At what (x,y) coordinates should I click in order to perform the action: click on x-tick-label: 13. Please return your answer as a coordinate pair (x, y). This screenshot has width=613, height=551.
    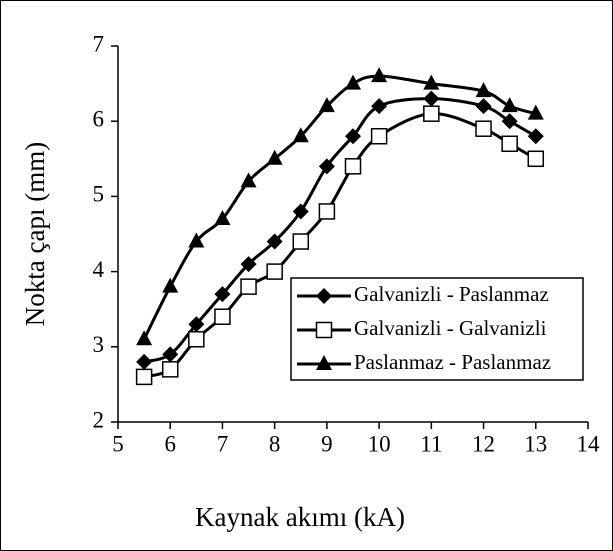
    Looking at the image, I should click on (535, 443).